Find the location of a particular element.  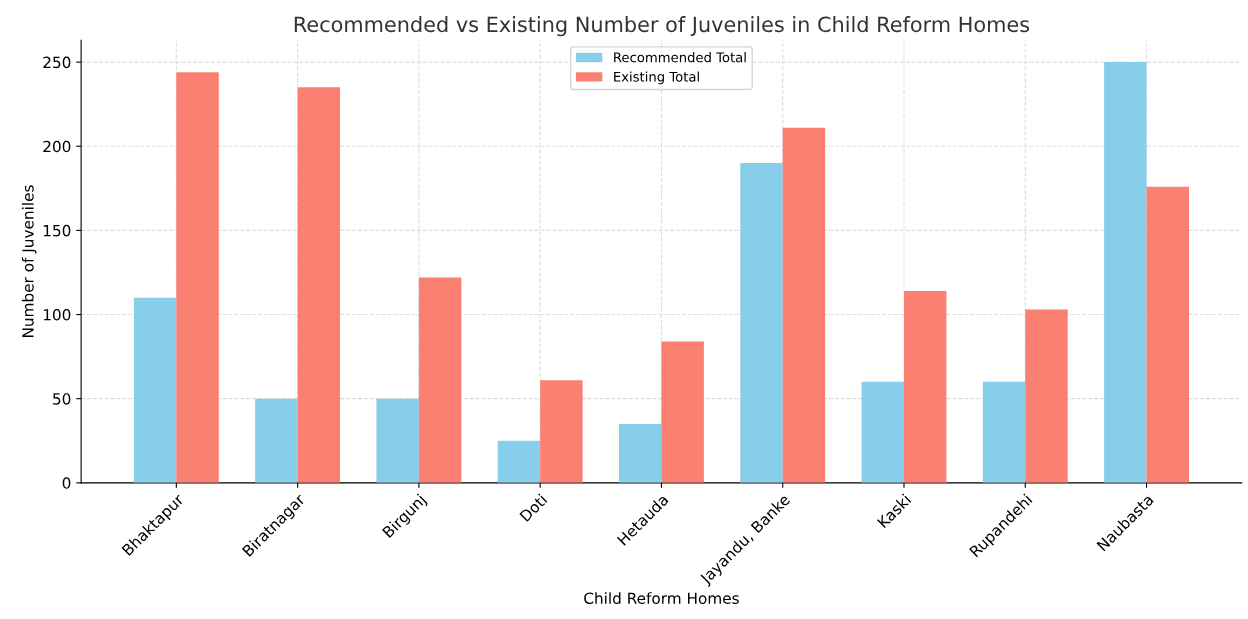

y-tick-label: 50 is located at coordinates (62, 399).